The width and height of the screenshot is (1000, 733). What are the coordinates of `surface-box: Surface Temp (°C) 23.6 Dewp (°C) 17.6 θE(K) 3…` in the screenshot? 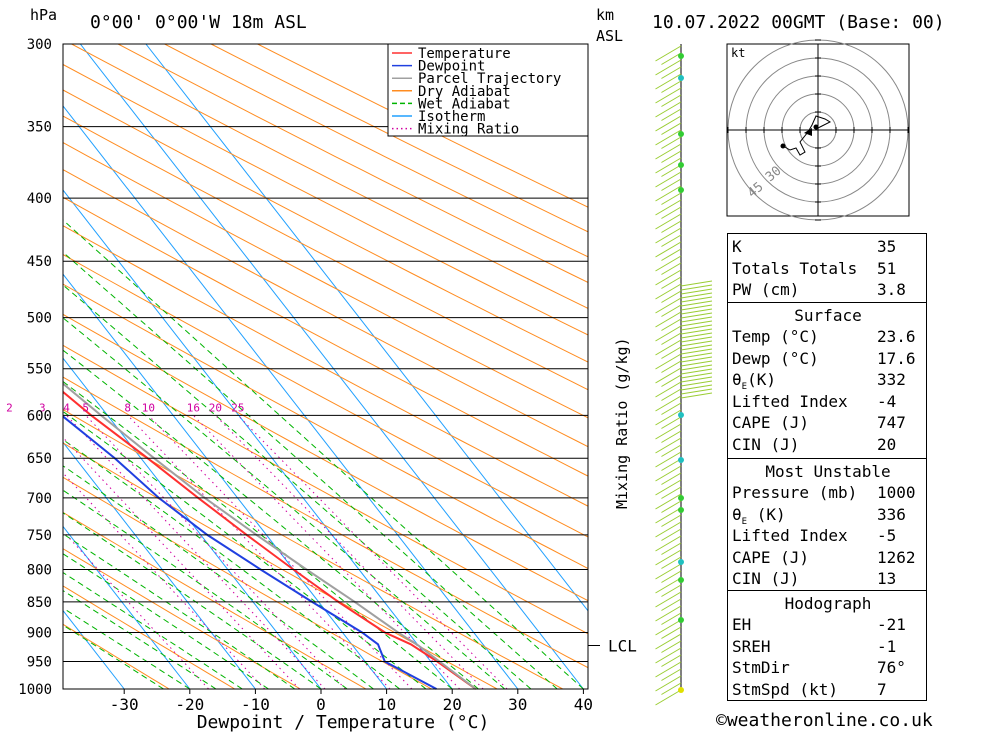 It's located at (827, 380).